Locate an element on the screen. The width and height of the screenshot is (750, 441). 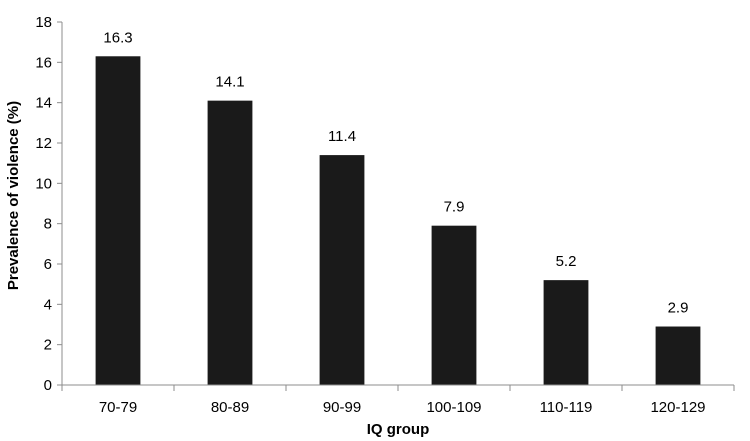
y-tick-label: 10 is located at coordinates (43, 183).